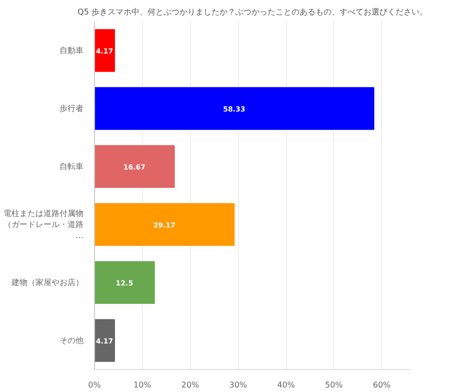  I want to click on x-tick-label: 10%, so click(142, 385).